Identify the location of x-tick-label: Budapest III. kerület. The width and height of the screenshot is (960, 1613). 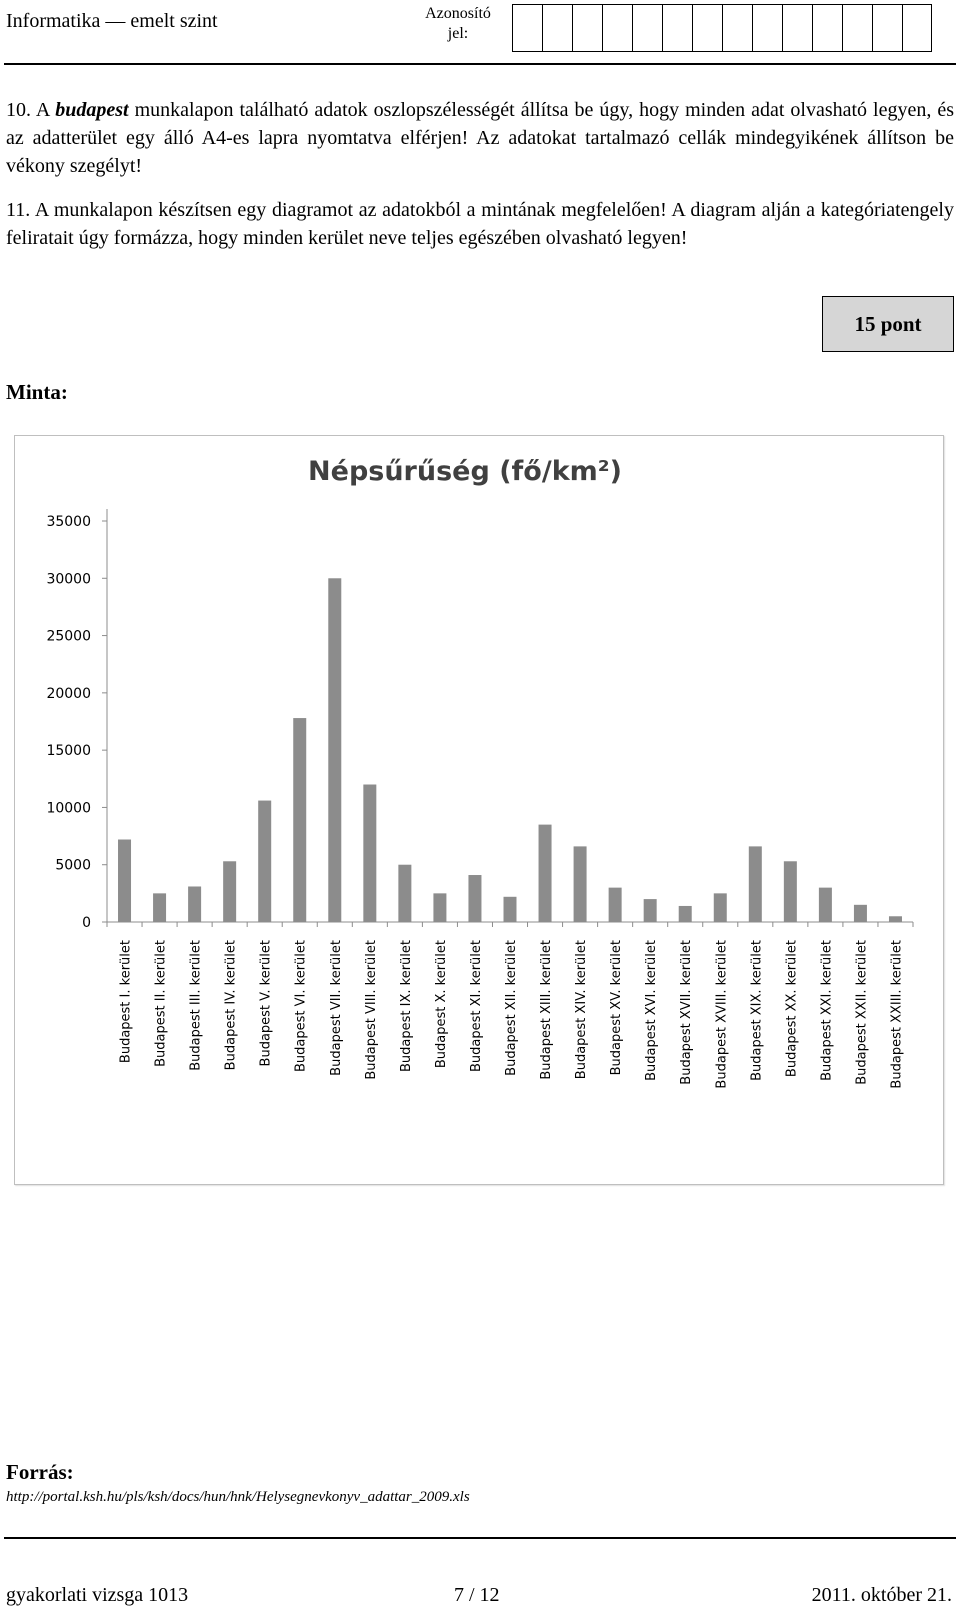
(196, 1005).